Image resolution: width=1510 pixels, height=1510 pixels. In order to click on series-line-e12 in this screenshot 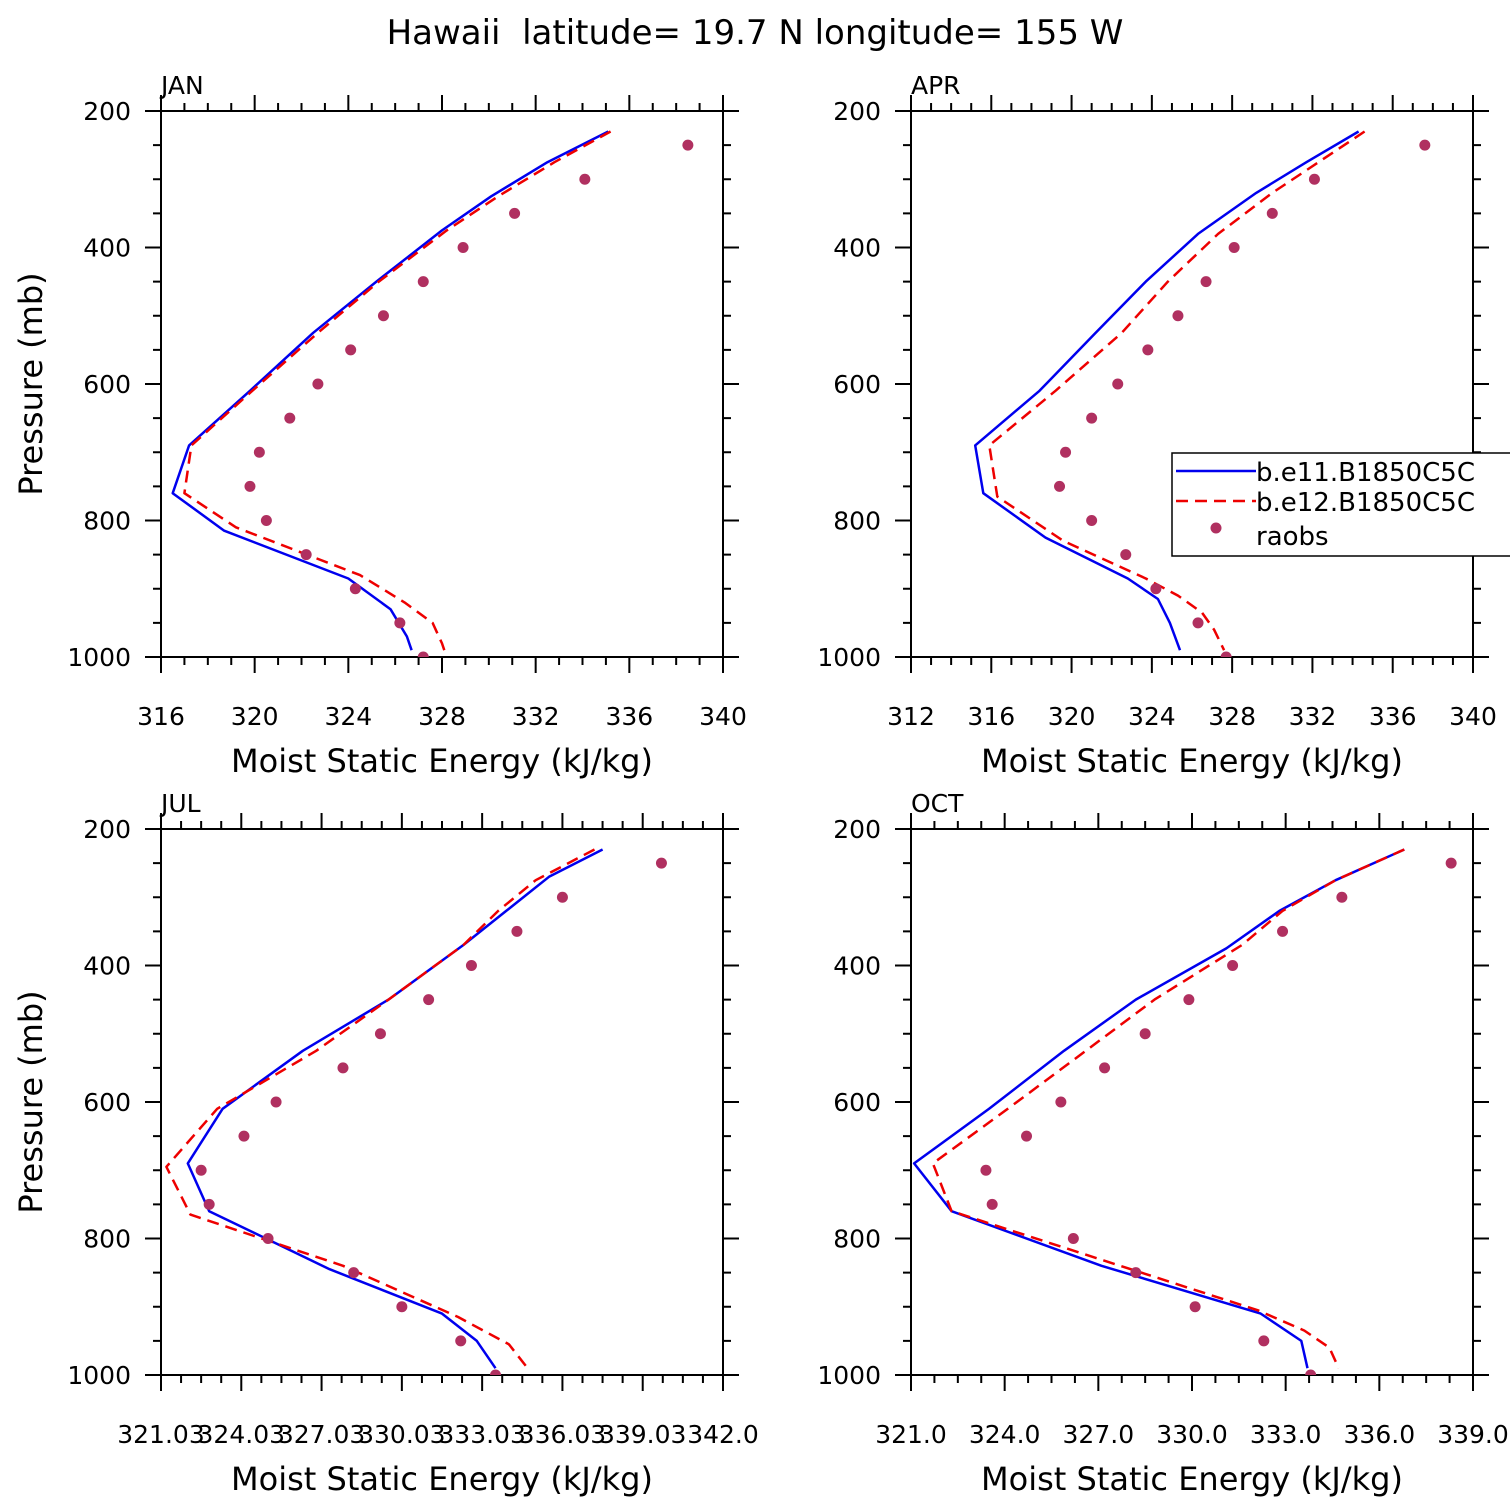, I will do `click(380, 1108)`.